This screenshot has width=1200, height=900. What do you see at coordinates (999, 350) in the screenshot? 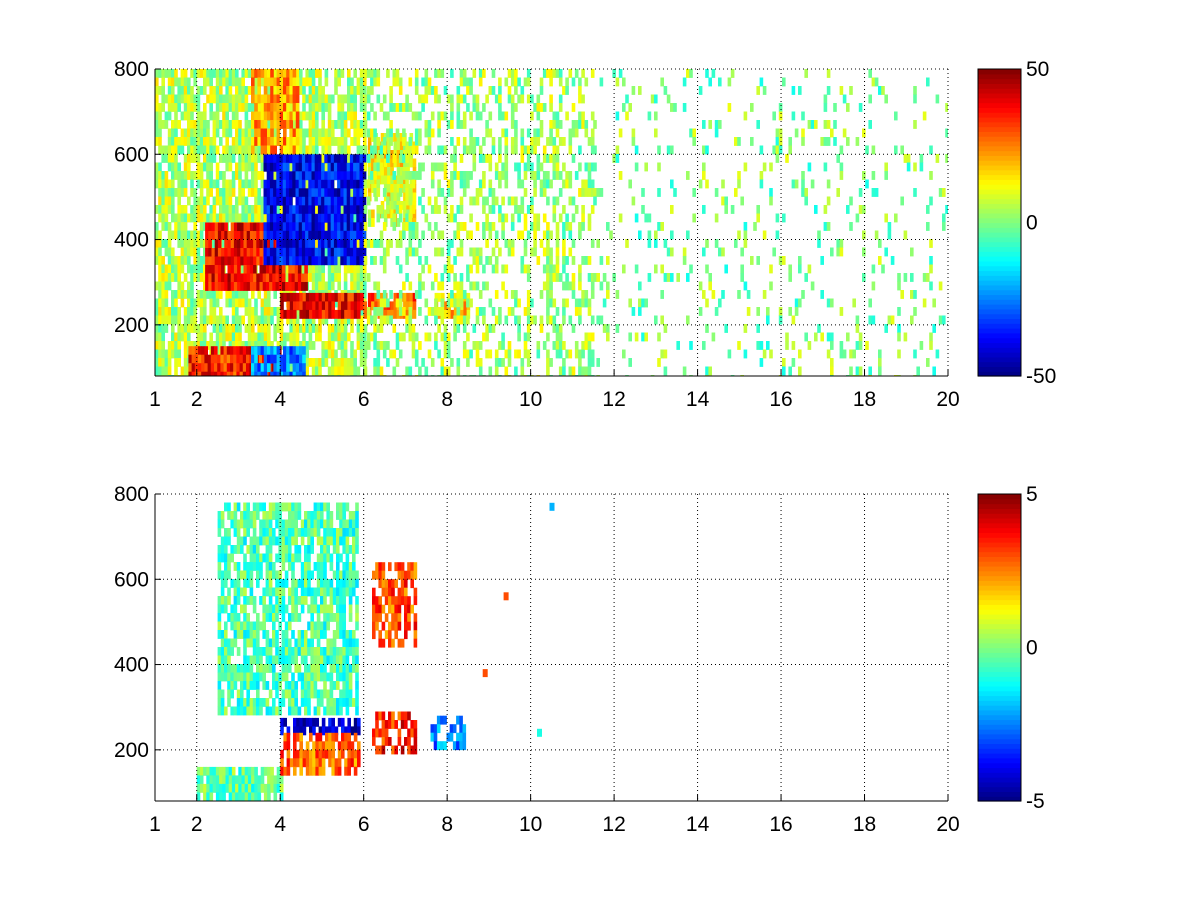
I see `colorbar-segment` at bounding box center [999, 350].